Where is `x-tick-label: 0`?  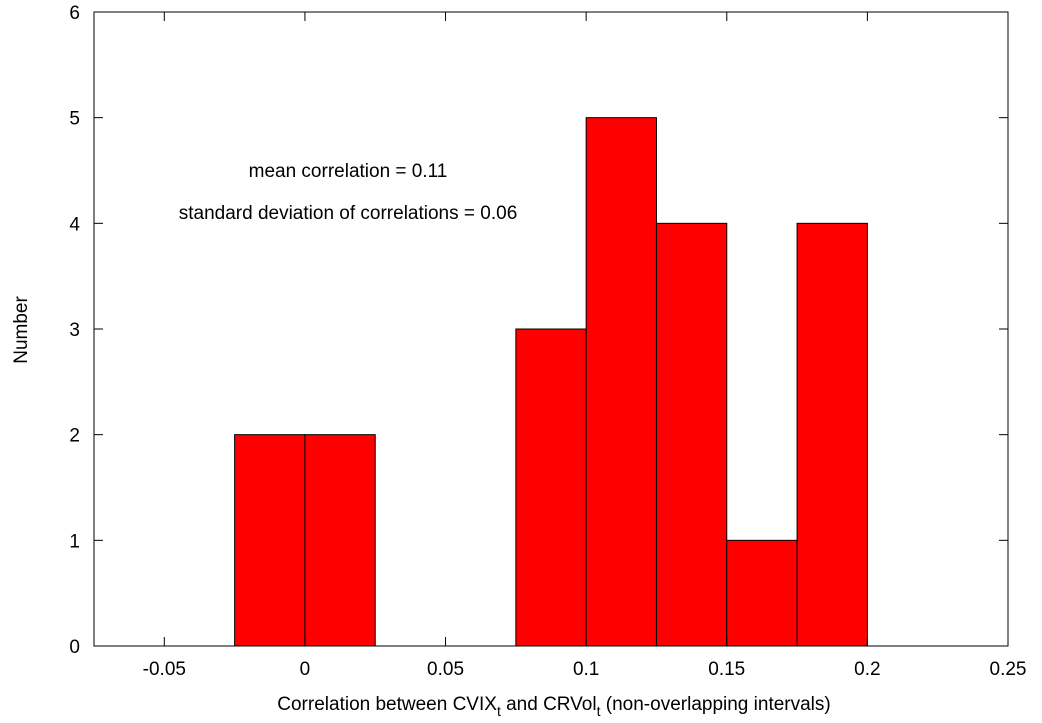
x-tick-label: 0 is located at coordinates (305, 669).